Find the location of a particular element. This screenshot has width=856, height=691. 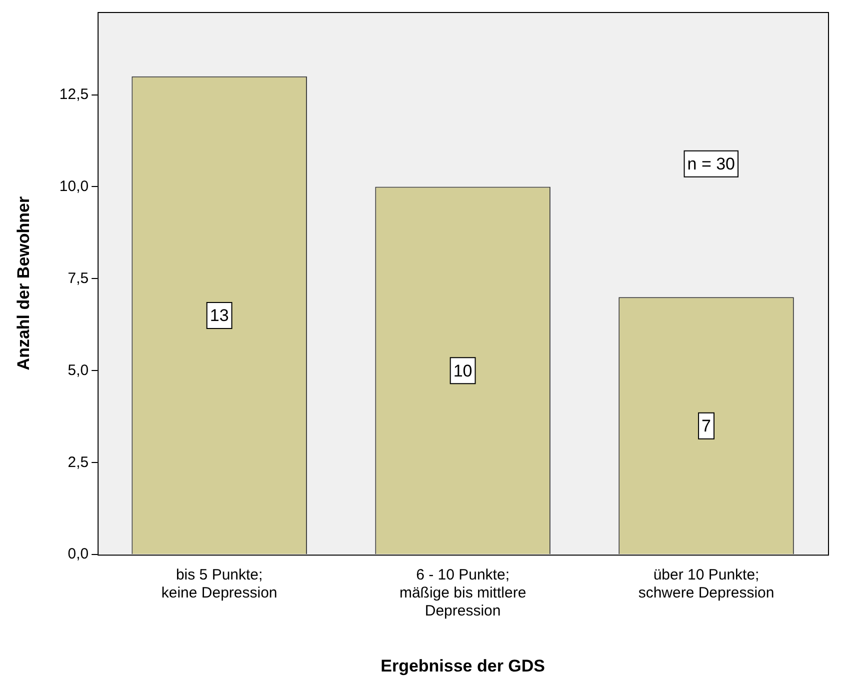

x-tick-label: bis 5 Punkte; keine Depression is located at coordinates (219, 584).